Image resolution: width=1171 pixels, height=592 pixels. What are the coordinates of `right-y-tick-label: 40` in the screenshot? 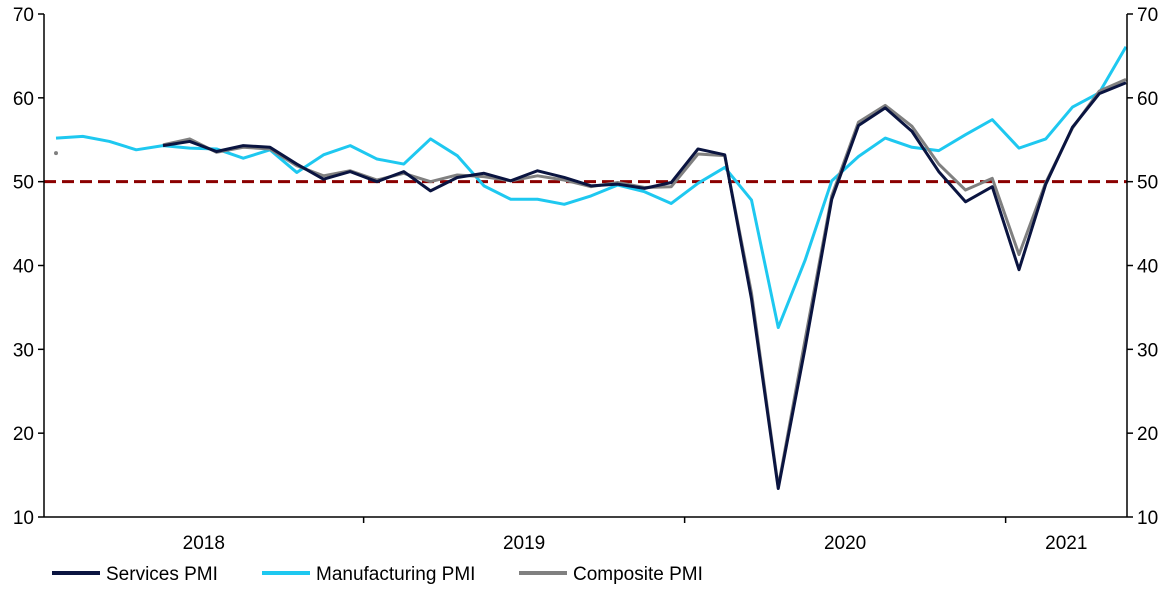 It's located at (1147, 267).